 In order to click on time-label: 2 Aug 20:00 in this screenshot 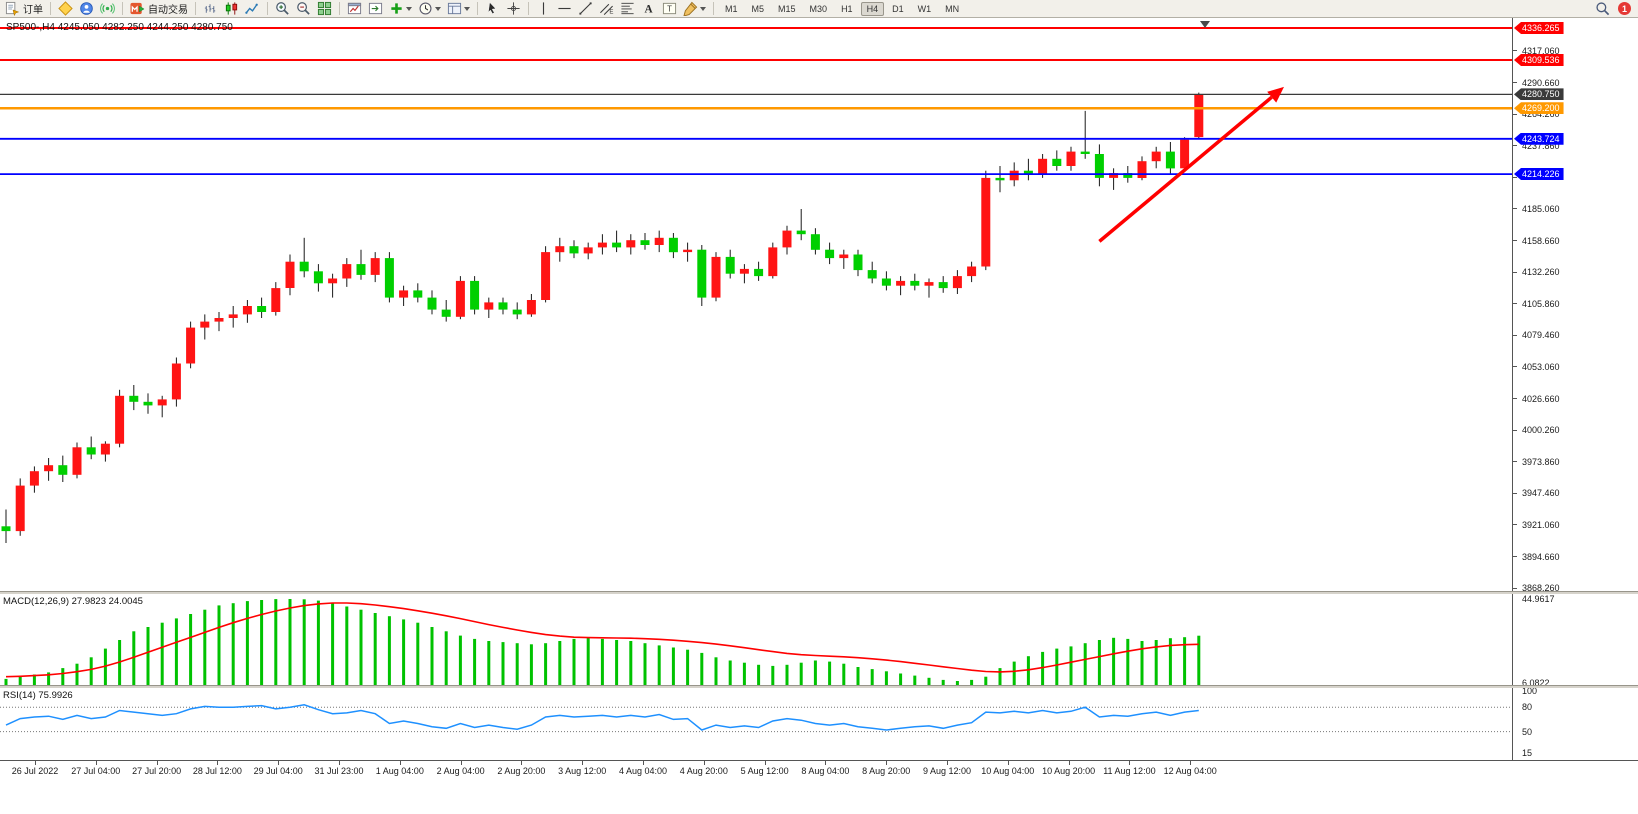, I will do `click(521, 771)`.